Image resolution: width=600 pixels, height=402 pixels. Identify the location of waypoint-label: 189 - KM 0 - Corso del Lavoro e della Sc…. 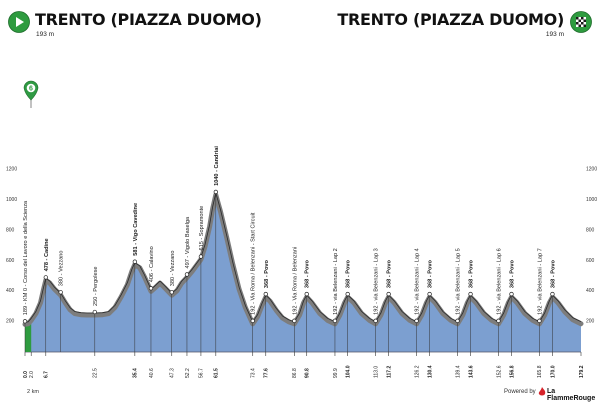
(26, 257).